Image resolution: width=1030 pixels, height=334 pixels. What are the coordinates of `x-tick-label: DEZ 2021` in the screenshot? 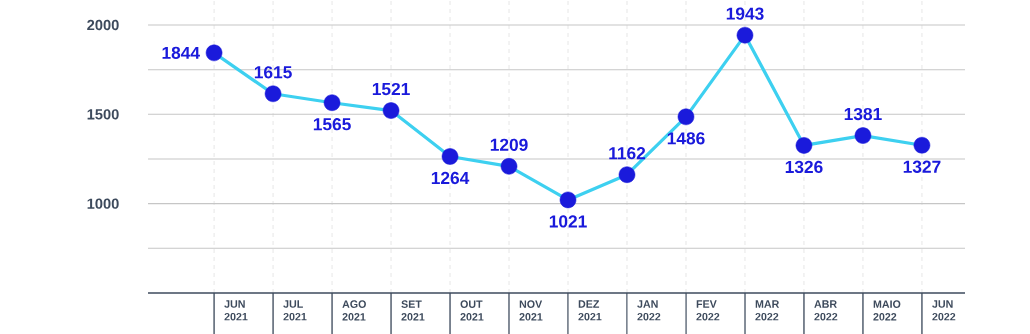 It's located at (590, 310).